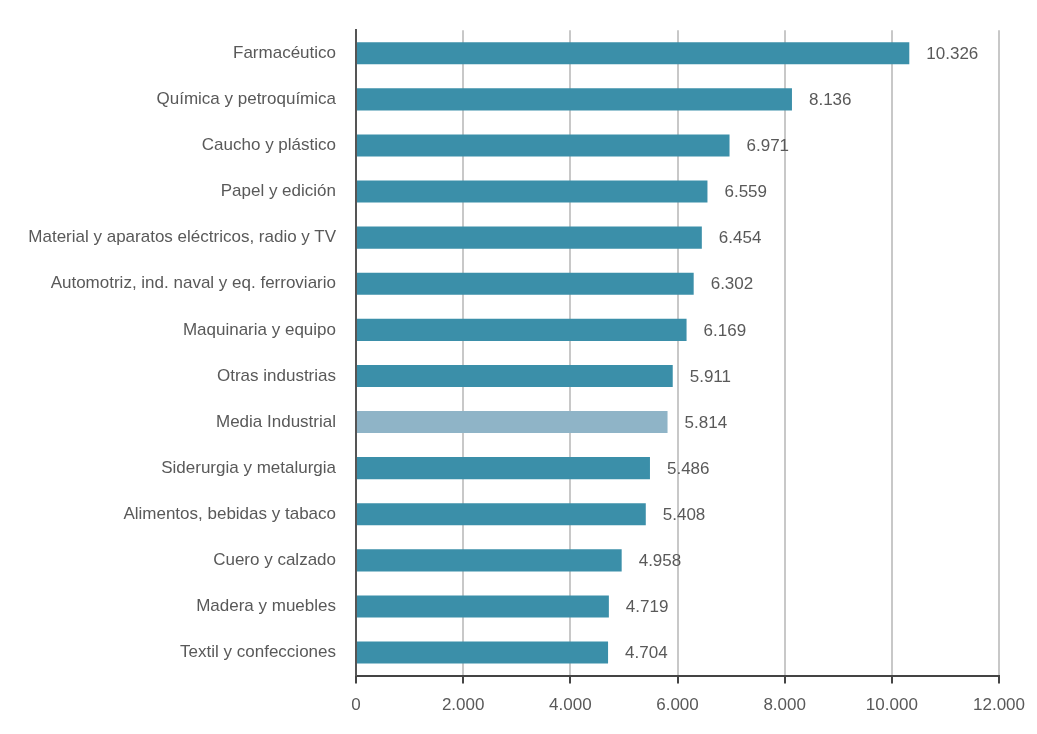  I want to click on x-tick-label: 10.000, so click(891, 705).